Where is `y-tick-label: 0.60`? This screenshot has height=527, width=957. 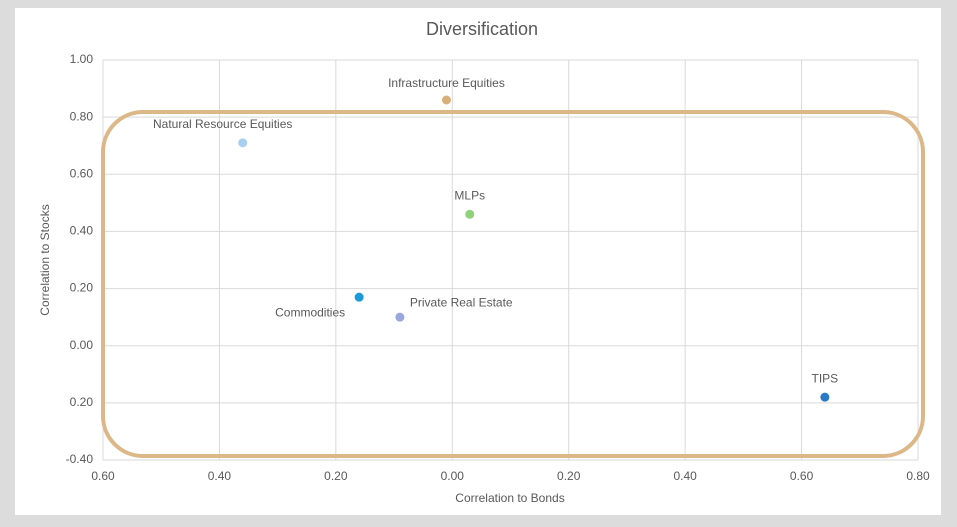
y-tick-label: 0.60 is located at coordinates (82, 173).